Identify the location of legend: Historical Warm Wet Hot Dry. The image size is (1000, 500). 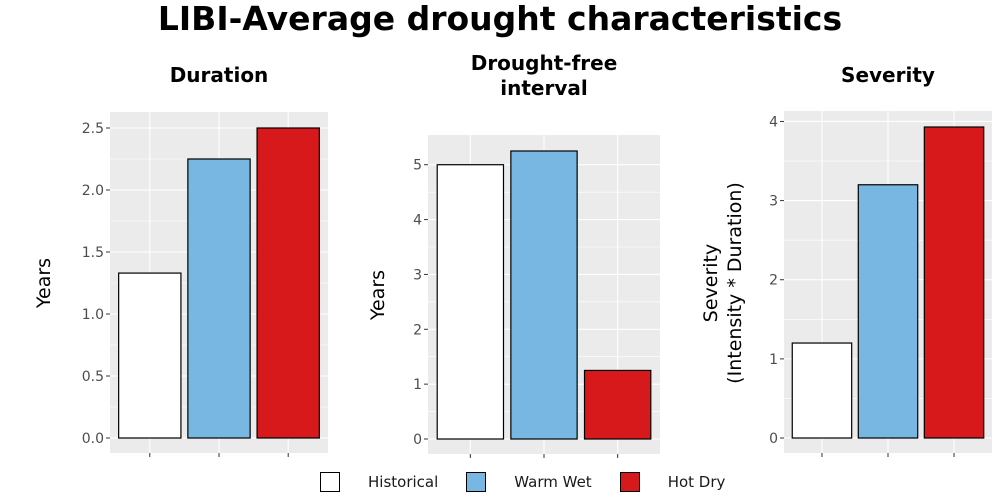
(536, 482).